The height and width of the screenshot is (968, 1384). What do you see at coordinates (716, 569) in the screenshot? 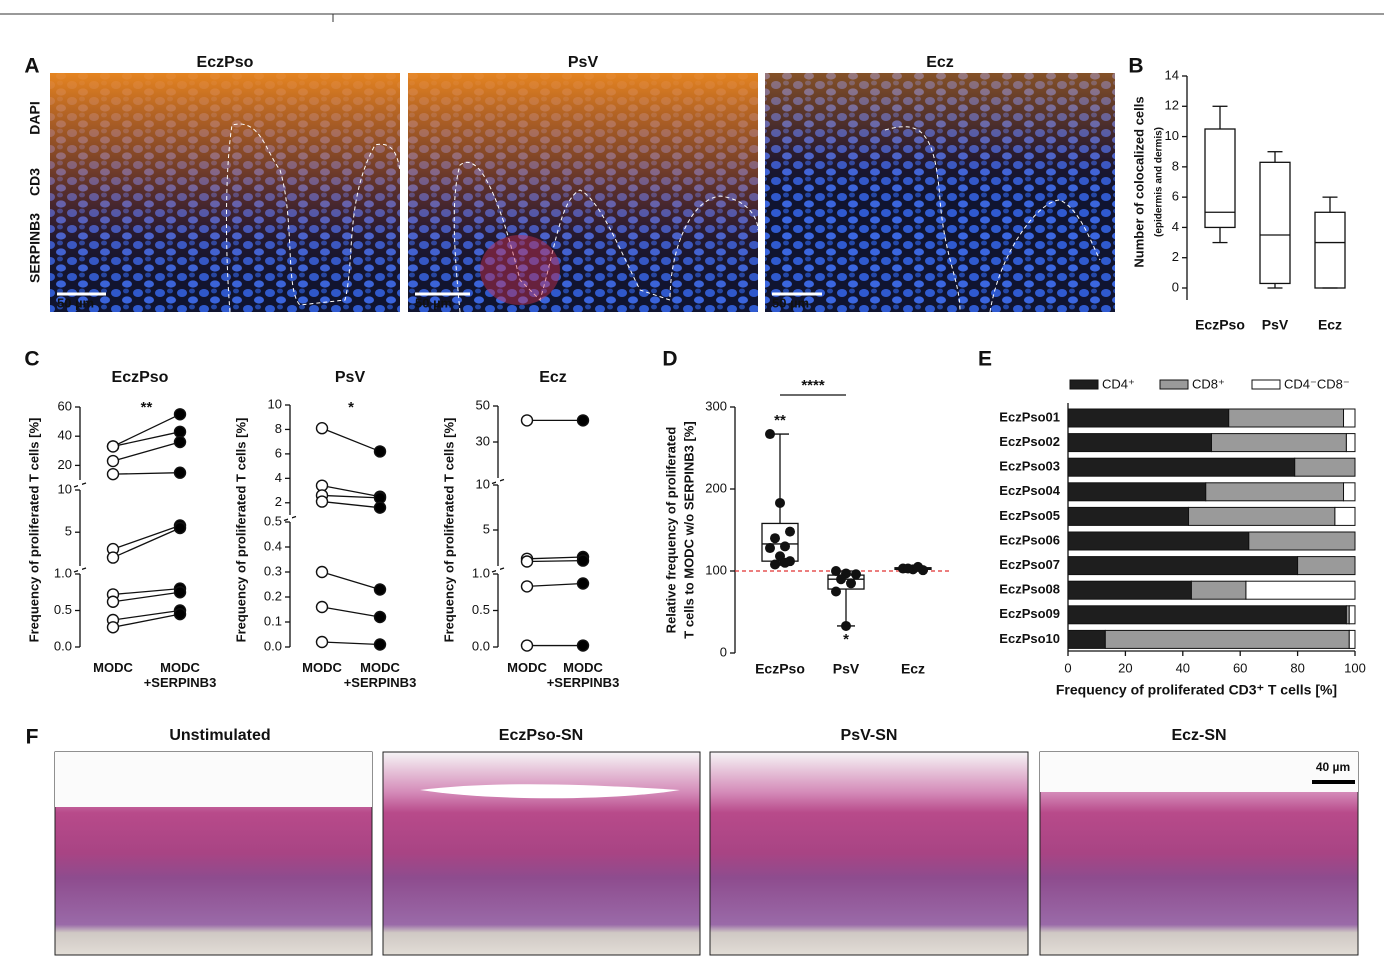
I see `y-tick-label: 100` at bounding box center [716, 569].